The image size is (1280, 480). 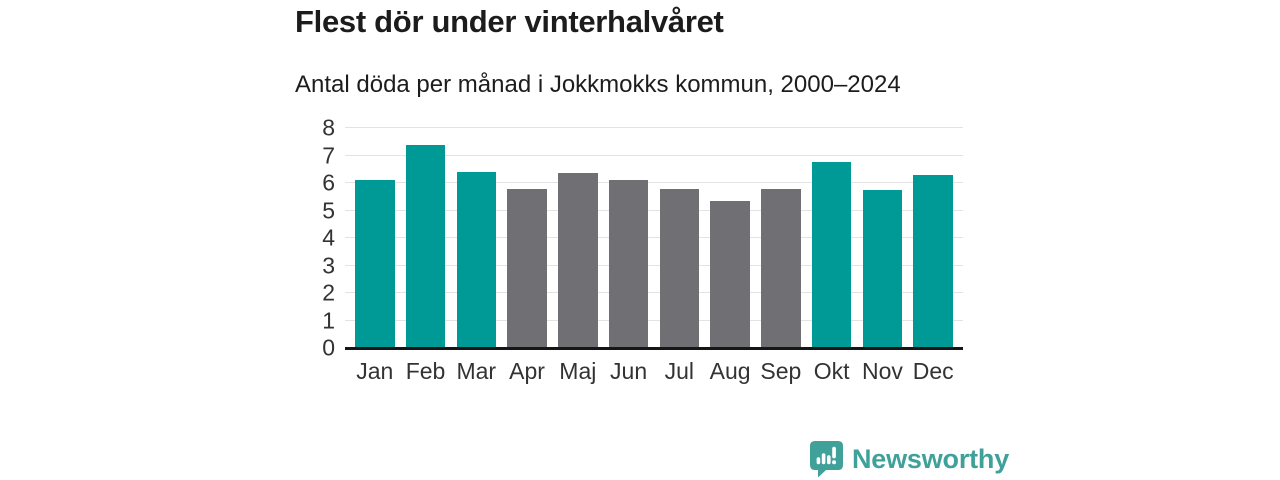 What do you see at coordinates (679, 371) in the screenshot?
I see `x-tick-label-jul: Jul` at bounding box center [679, 371].